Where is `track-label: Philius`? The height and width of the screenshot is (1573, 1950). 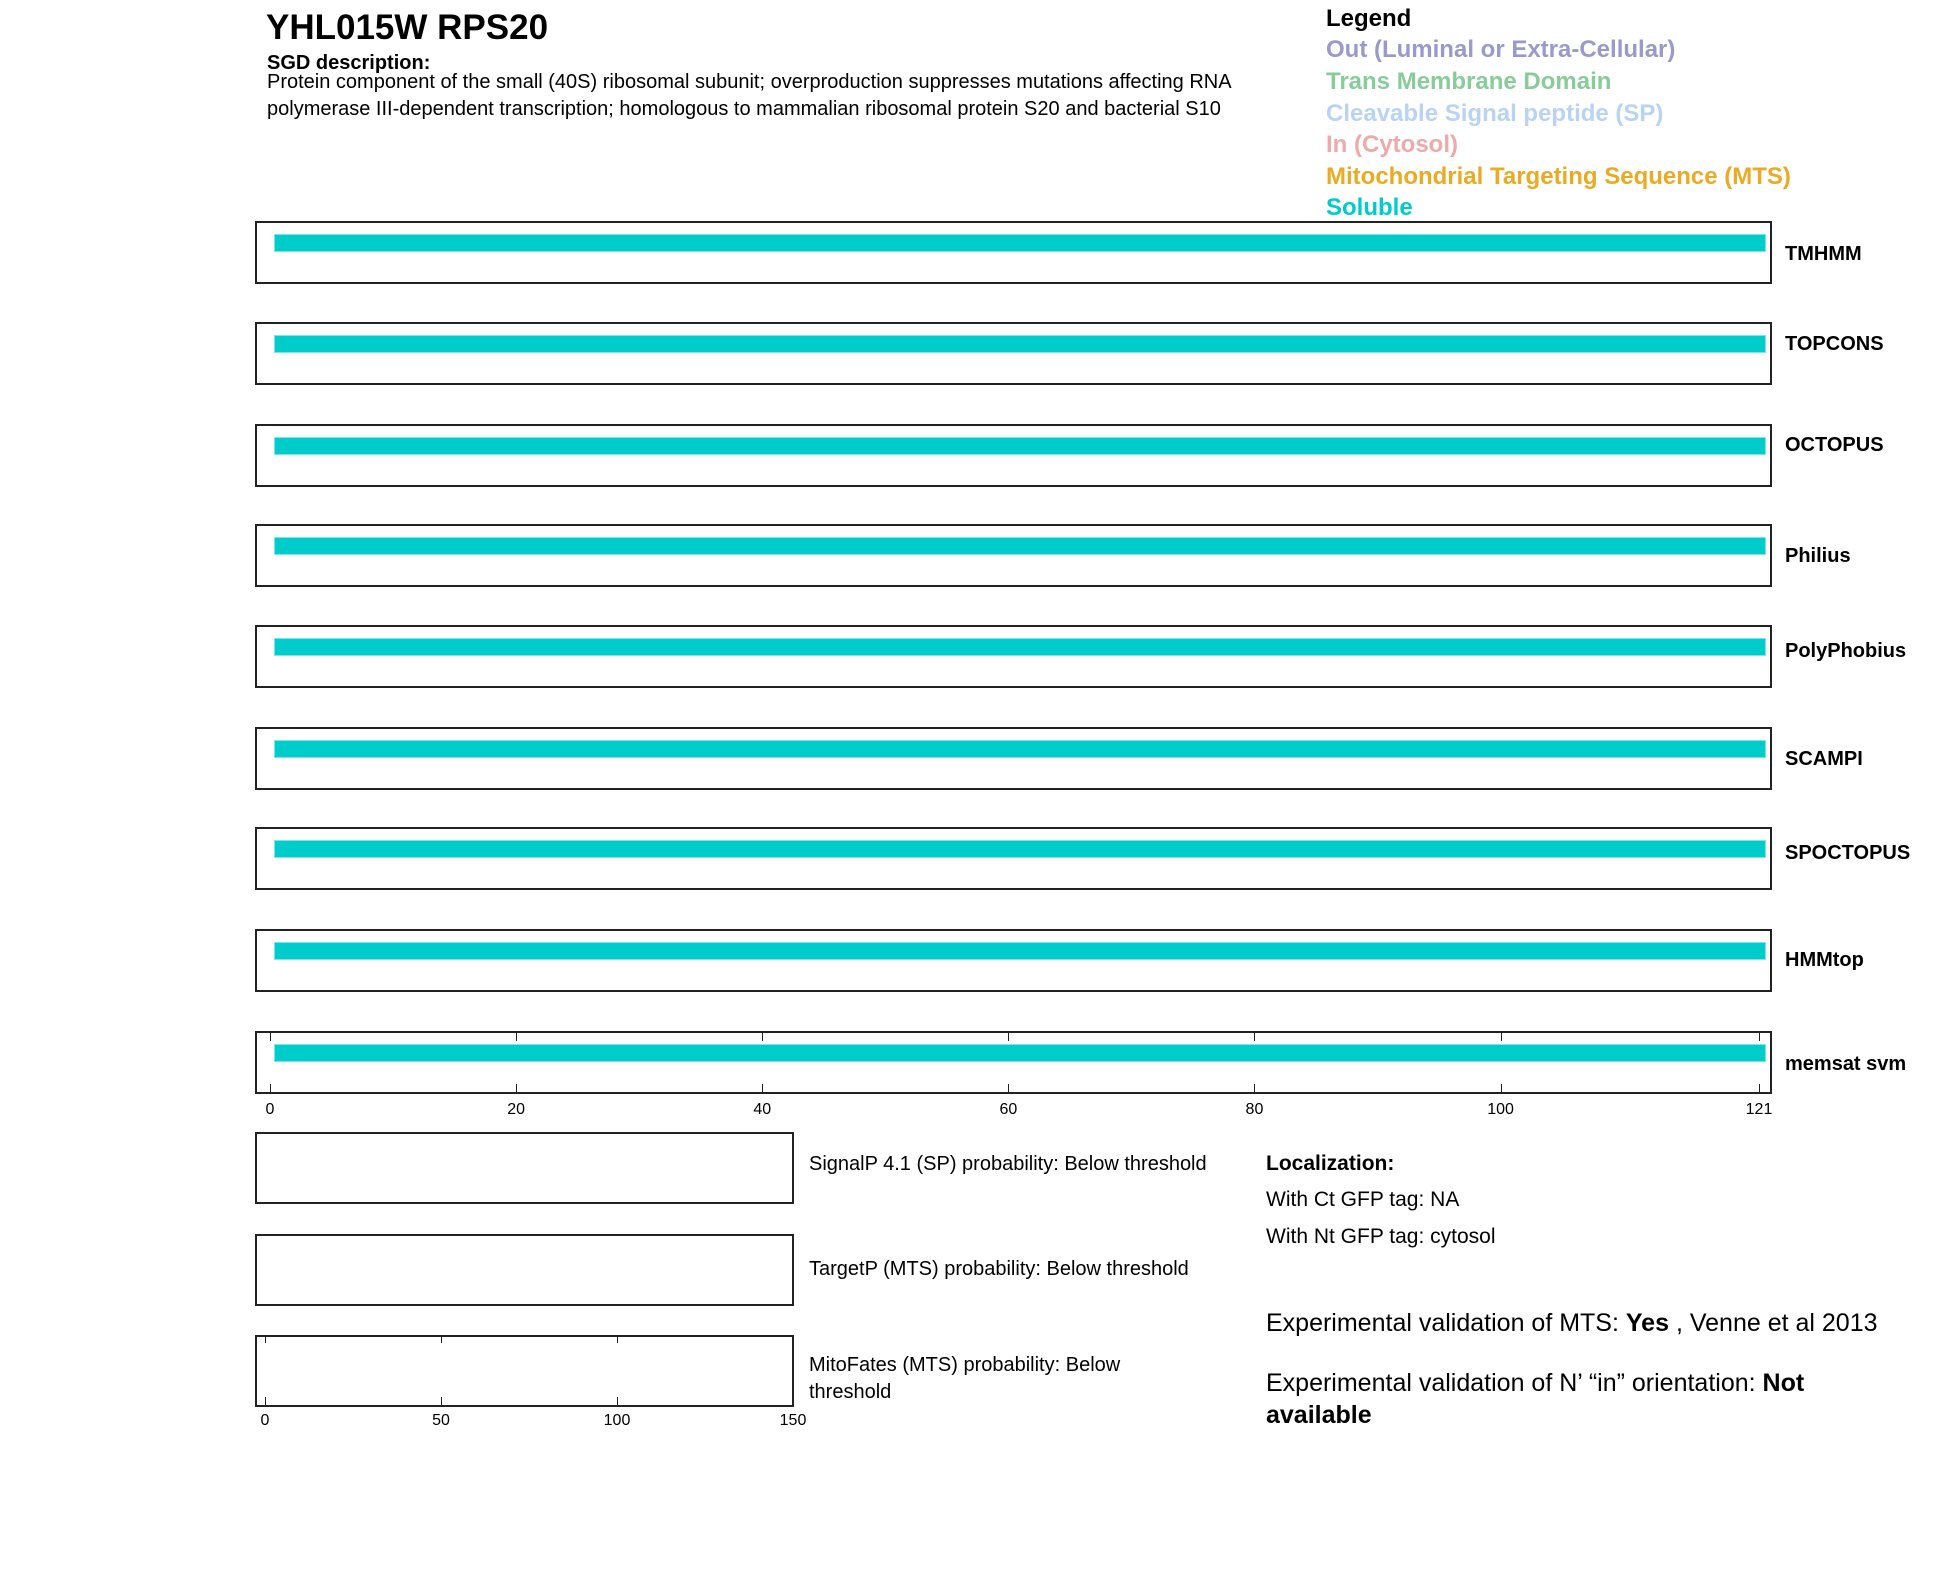 track-label: Philius is located at coordinates (1818, 556).